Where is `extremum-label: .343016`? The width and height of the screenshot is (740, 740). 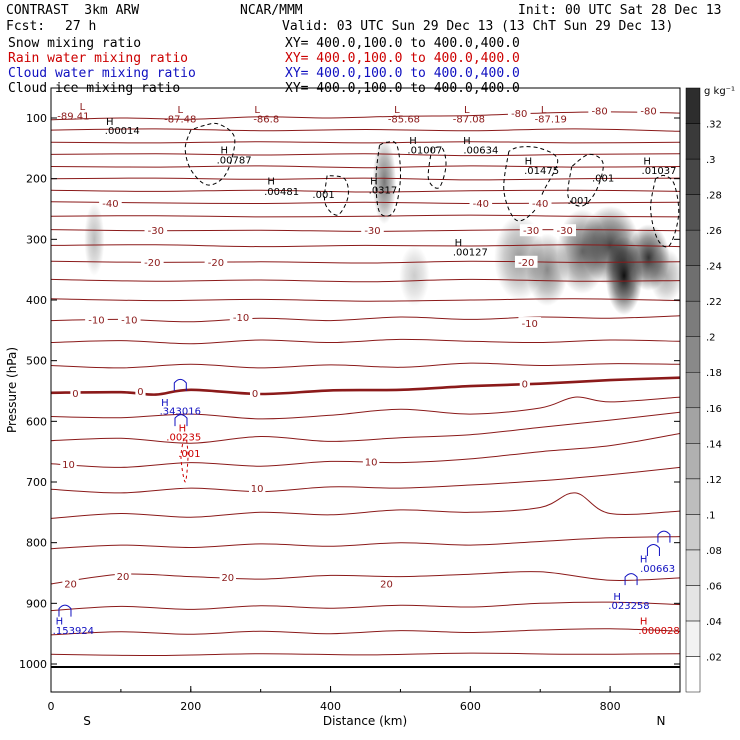
extremum-label: .343016 is located at coordinates (180, 411).